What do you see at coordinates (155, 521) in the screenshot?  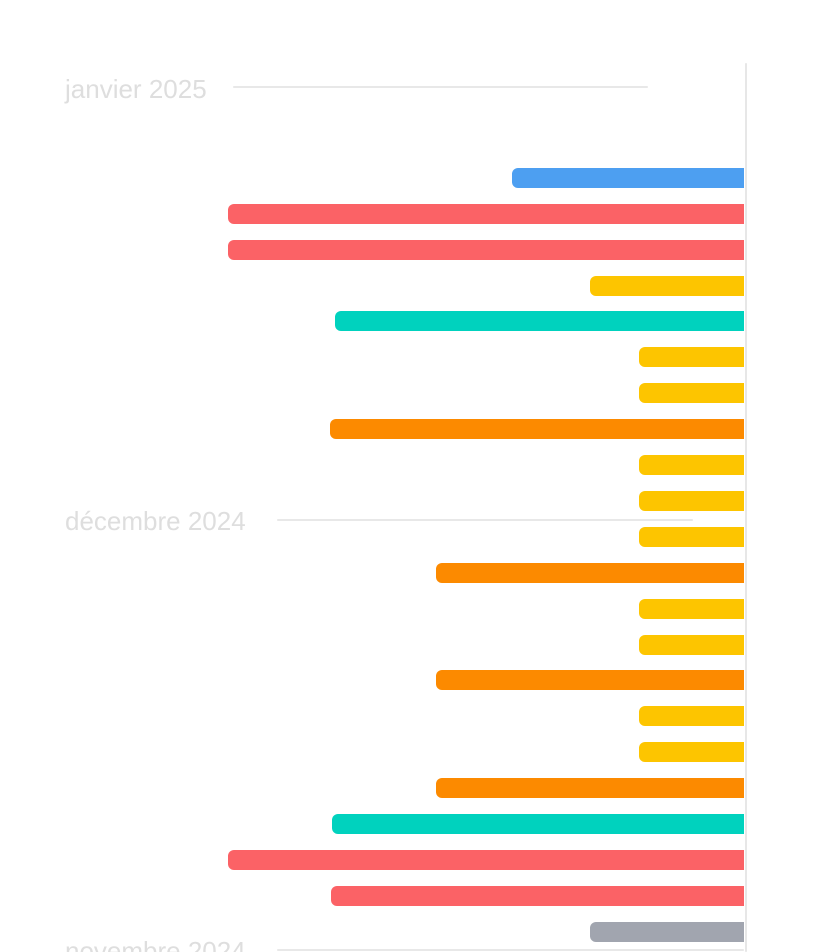 I see `month-label-decembre-2024: décembre 2024` at bounding box center [155, 521].